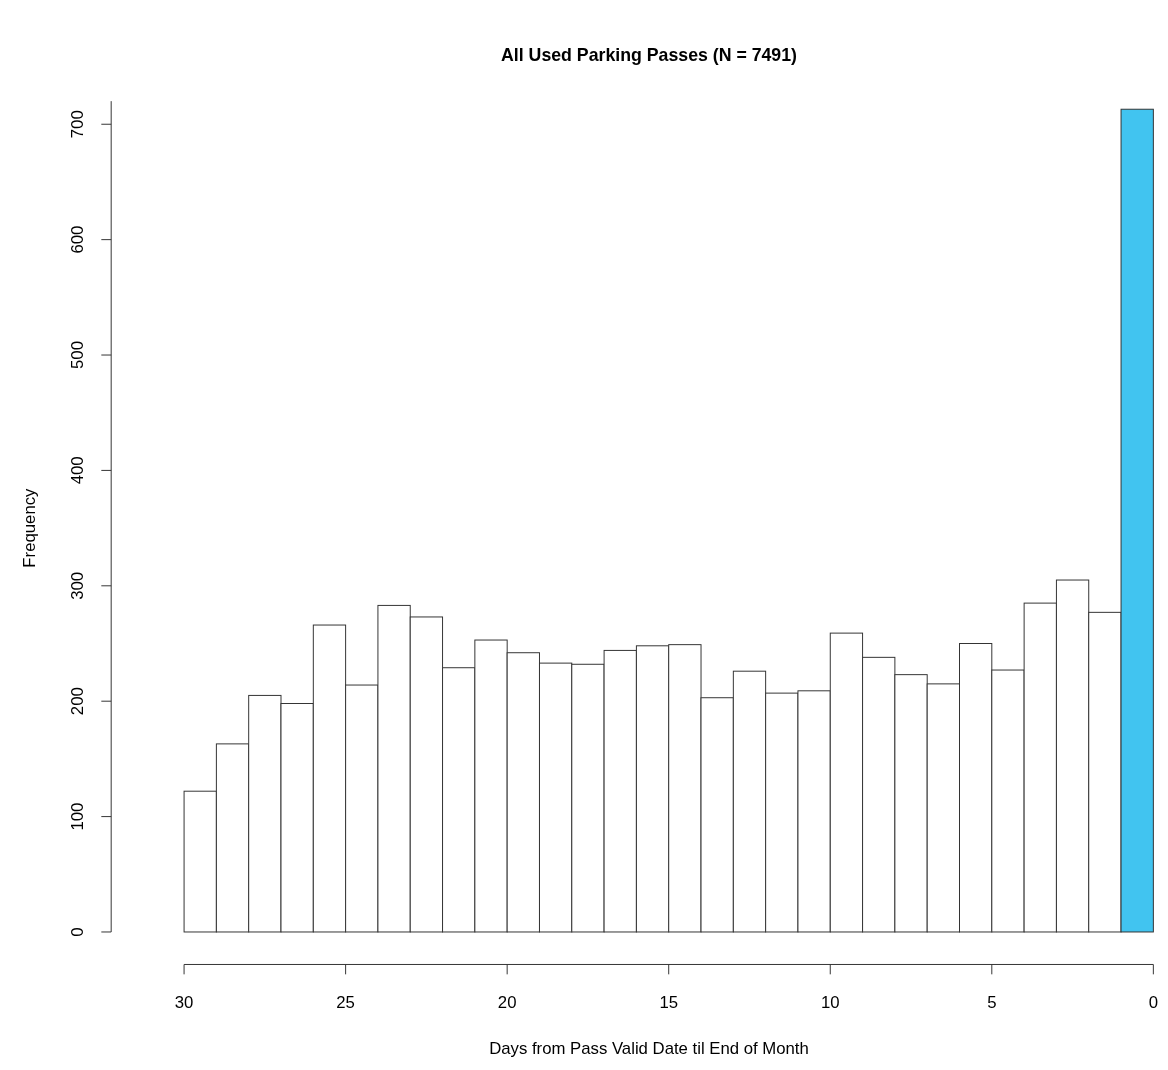  What do you see at coordinates (77, 124) in the screenshot?
I see `y-tick-label: 700` at bounding box center [77, 124].